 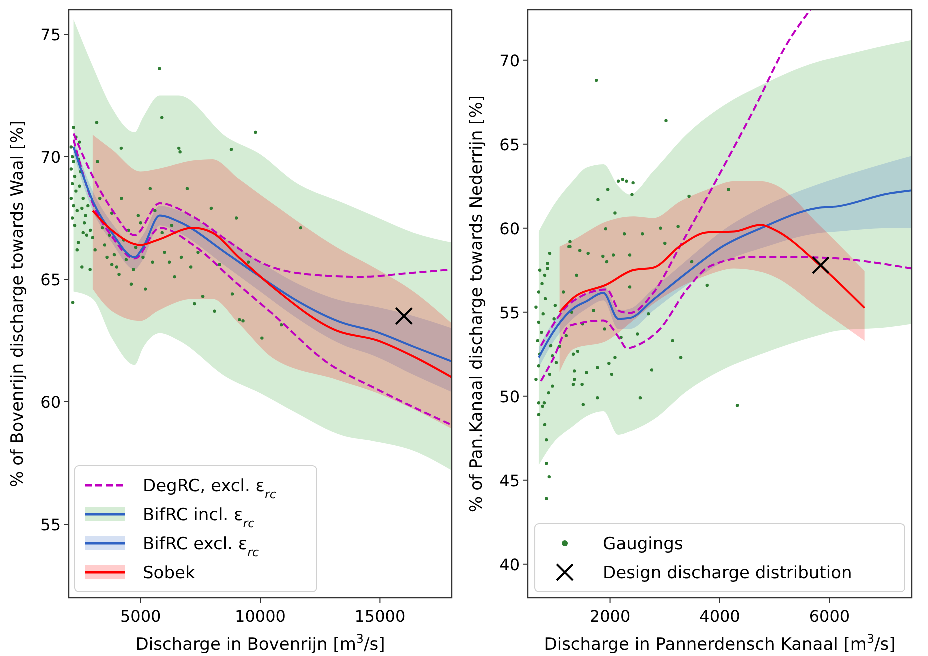 I want to click on x-axis-title: Discharge in Pannerdensch Kanaal [m$^{3}$/s], so click(x=720, y=643).